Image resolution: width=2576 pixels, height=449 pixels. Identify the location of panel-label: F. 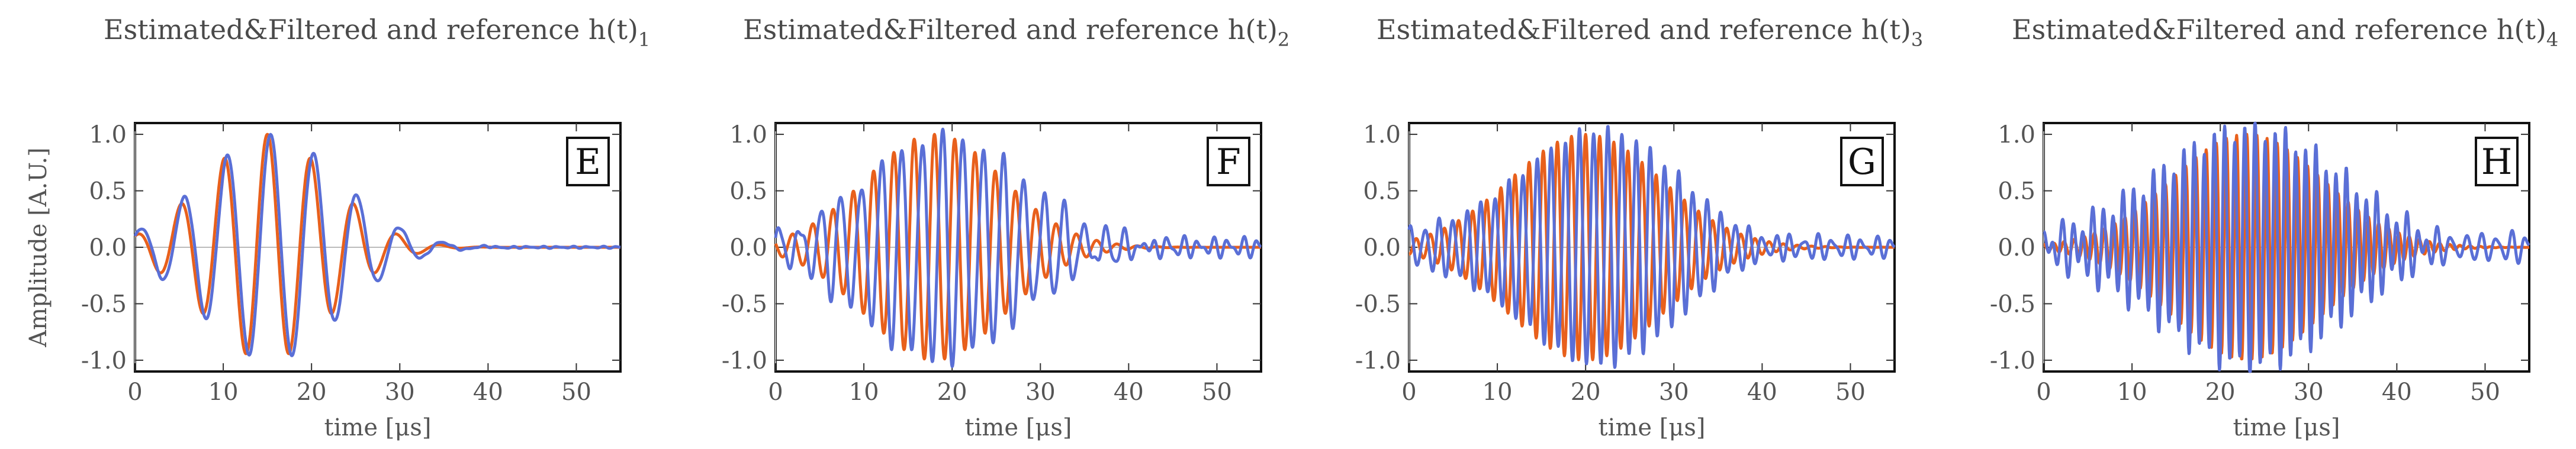
(1228, 162).